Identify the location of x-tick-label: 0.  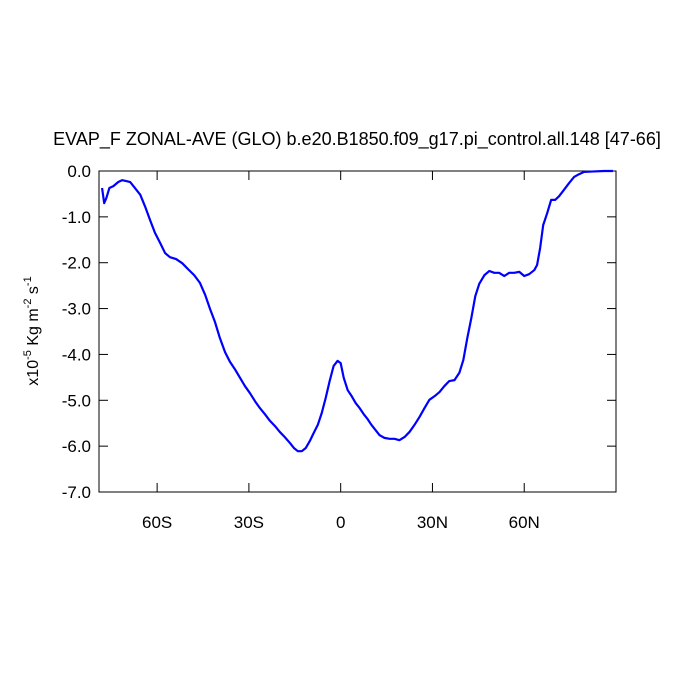
(340, 522).